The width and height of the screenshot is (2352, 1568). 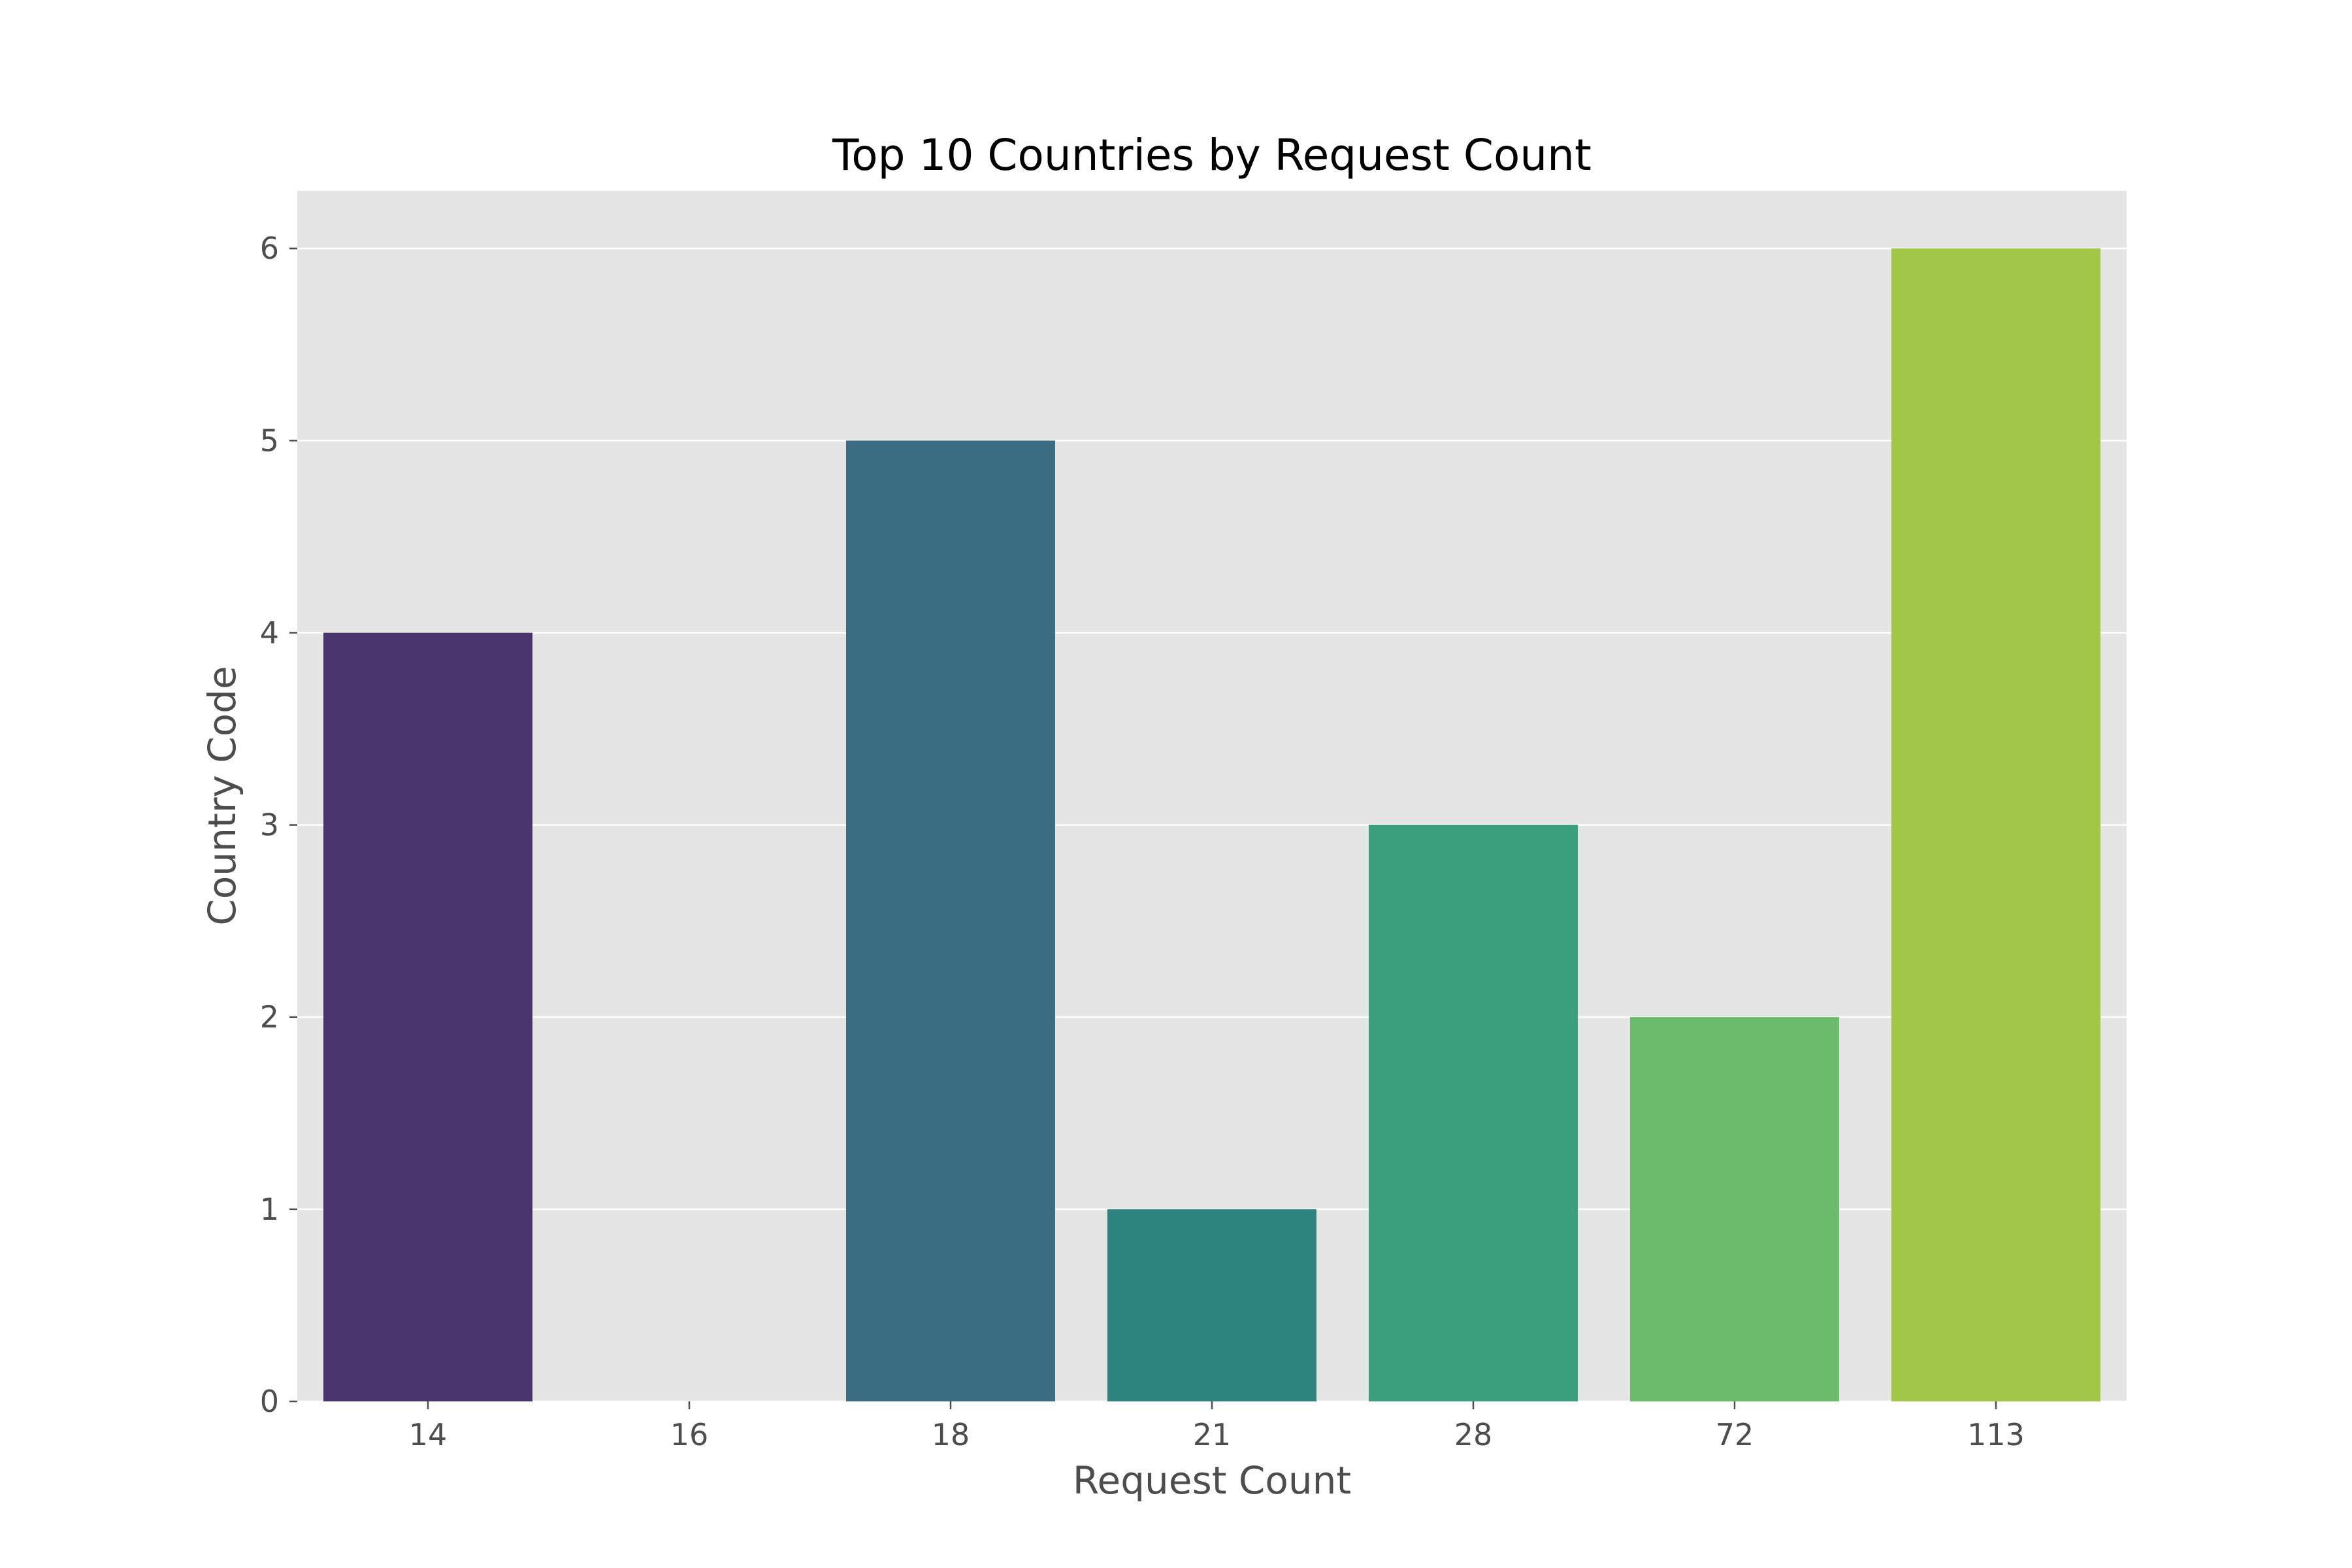 What do you see at coordinates (269, 1209) in the screenshot?
I see `y-tick-label: 1` at bounding box center [269, 1209].